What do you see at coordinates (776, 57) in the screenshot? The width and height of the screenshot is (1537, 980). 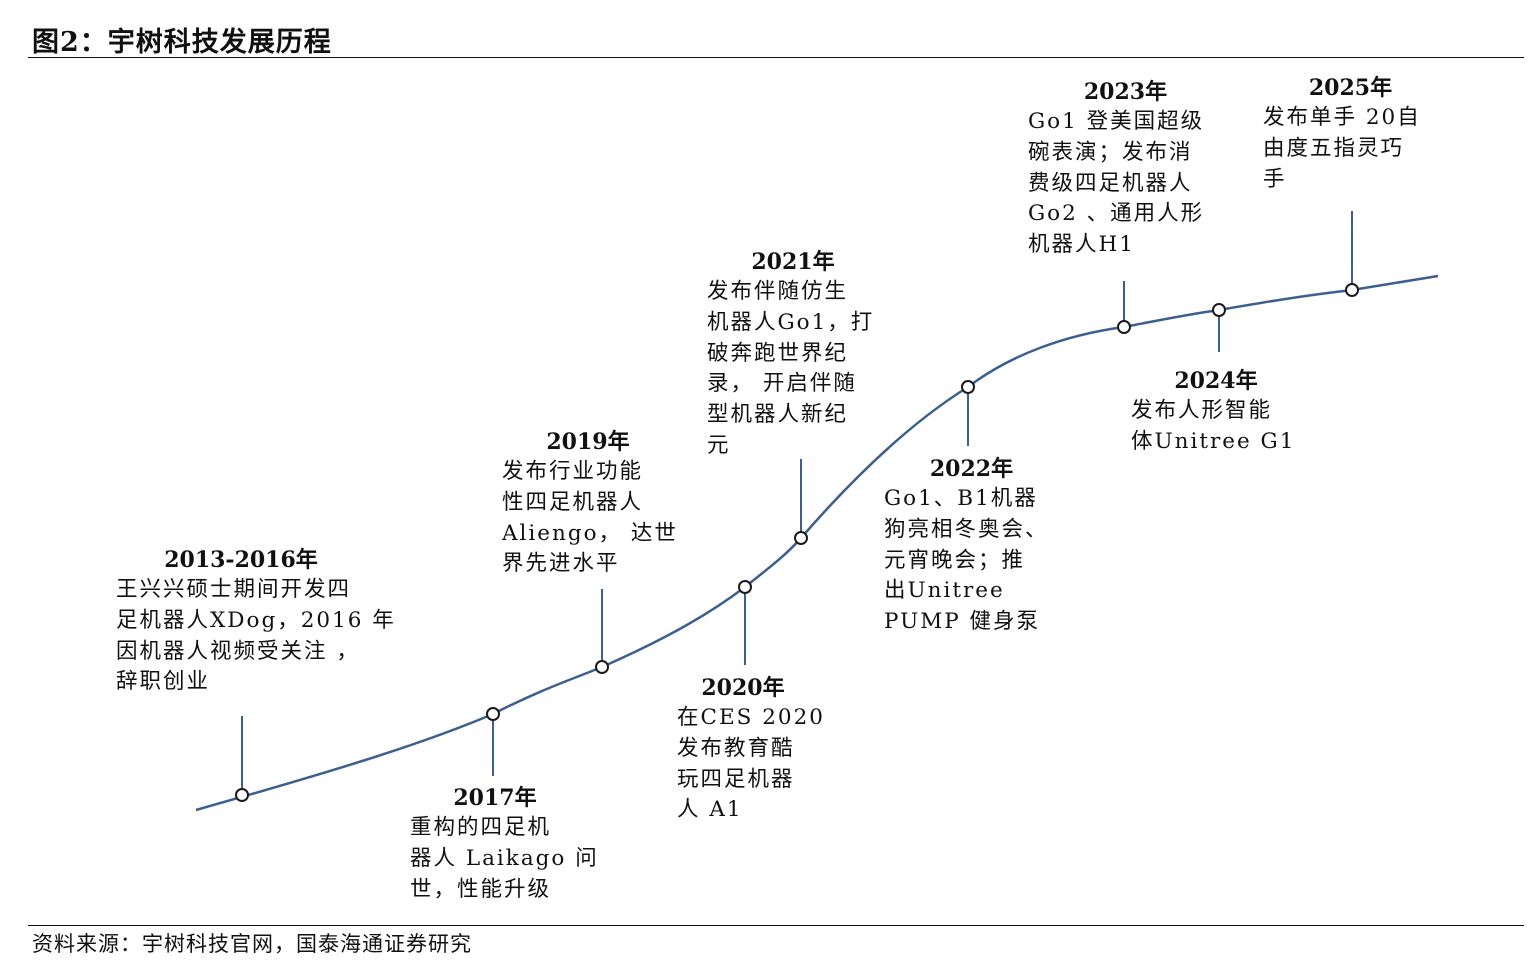 I see `top-rule` at bounding box center [776, 57].